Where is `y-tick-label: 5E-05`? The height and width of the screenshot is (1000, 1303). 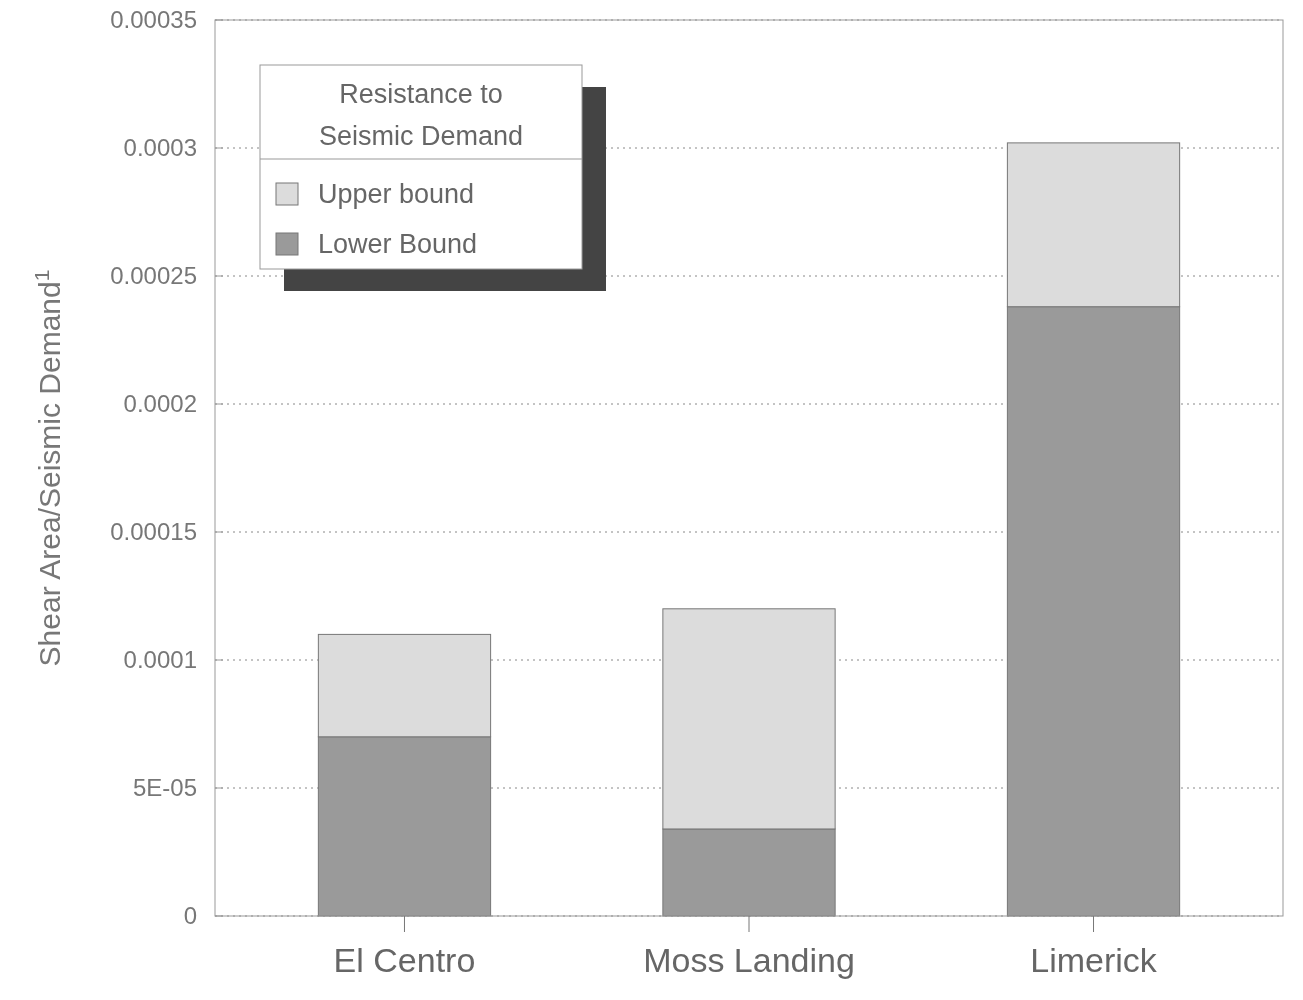
y-tick-label: 5E-05 is located at coordinates (164, 788).